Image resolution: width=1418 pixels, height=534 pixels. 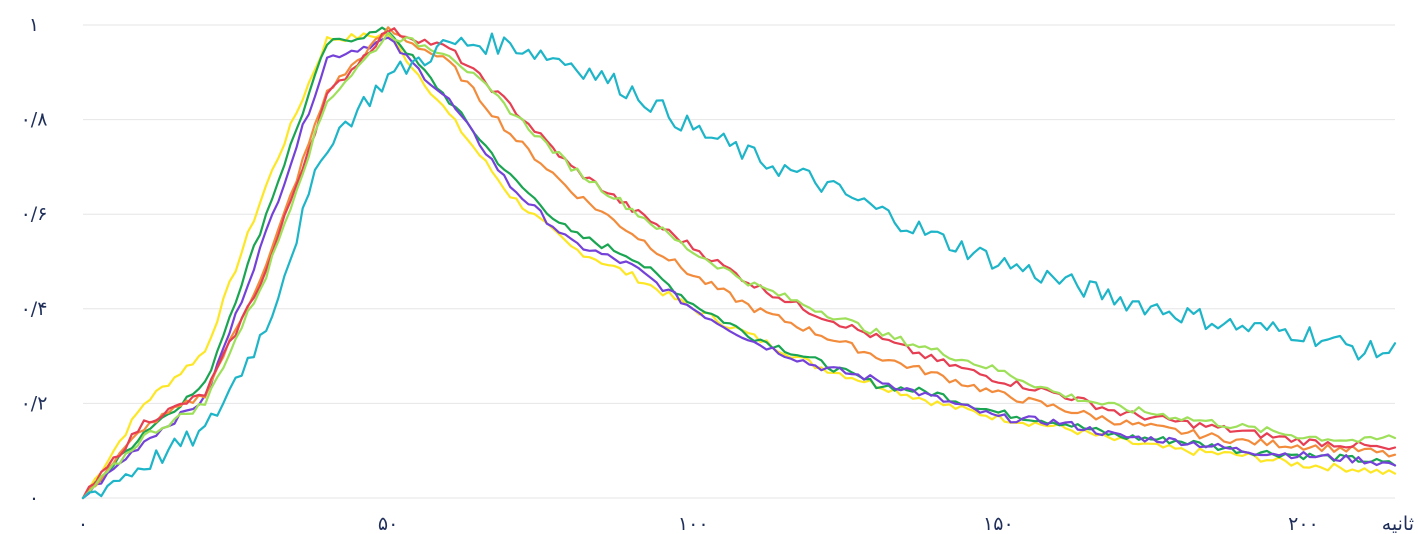 What do you see at coordinates (83, 523) in the screenshot?
I see `x-tick-label: ۰` at bounding box center [83, 523].